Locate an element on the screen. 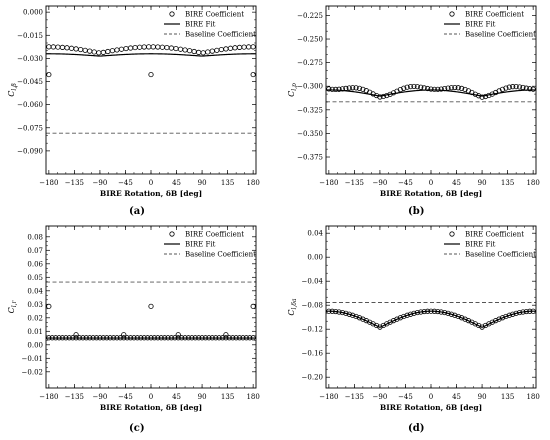  y-tick-label: −0.16 is located at coordinates (313, 354).